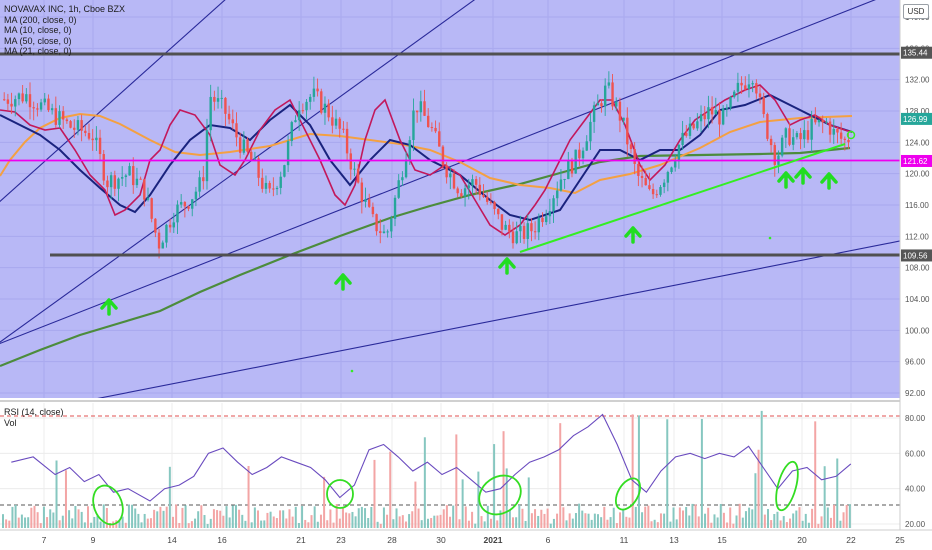 Image resolution: width=932 pixels, height=550 pixels. What do you see at coordinates (917, 299) in the screenshot?
I see `price-tick-label: 104.00` at bounding box center [917, 299].